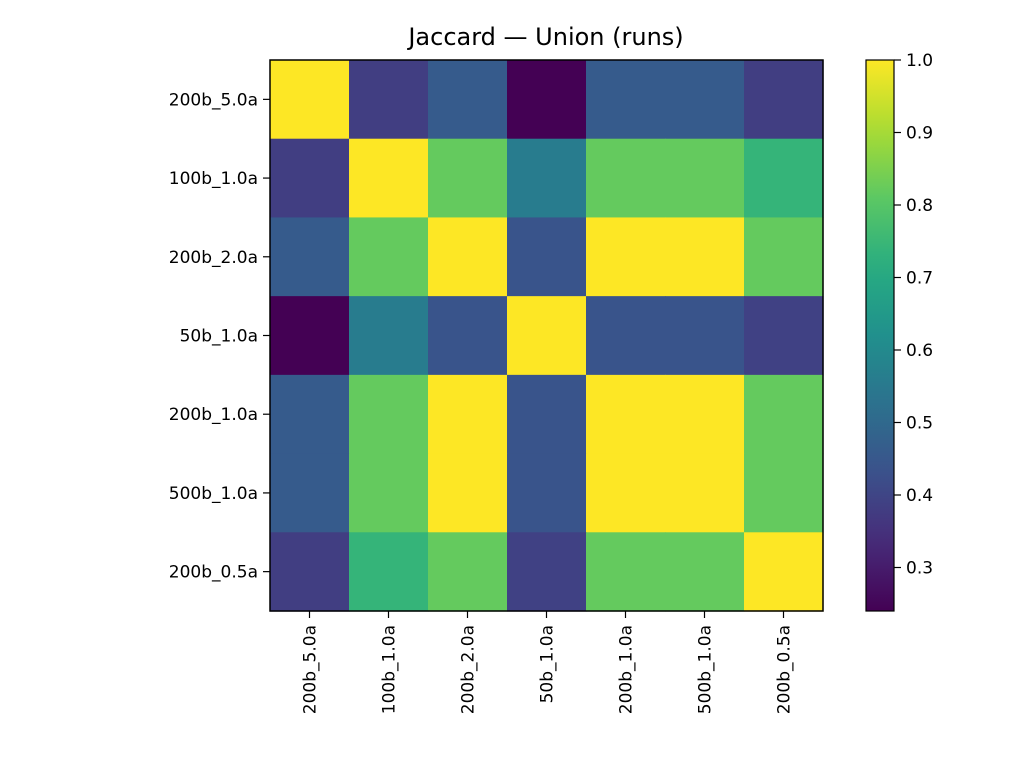  What do you see at coordinates (390, 669) in the screenshot?
I see `x-tick-label: 100b_1.0a` at bounding box center [390, 669].